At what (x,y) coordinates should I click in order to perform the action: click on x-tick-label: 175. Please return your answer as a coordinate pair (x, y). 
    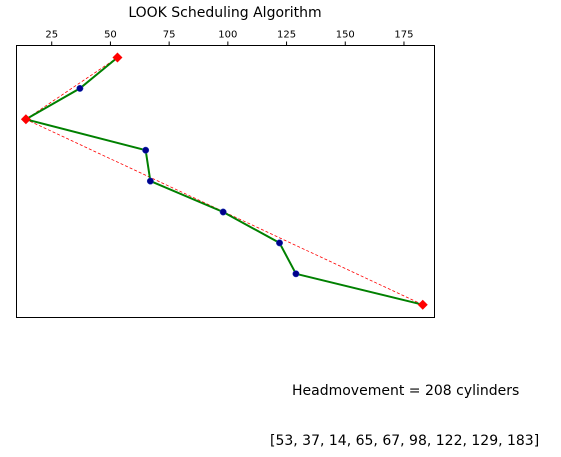
    Looking at the image, I should click on (403, 35).